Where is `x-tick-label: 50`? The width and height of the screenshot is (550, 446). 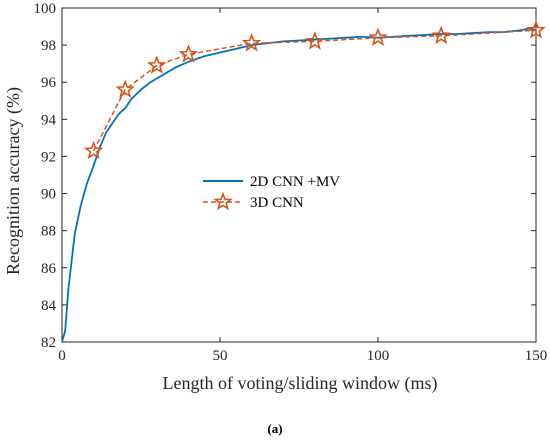 x-tick-label: 50 is located at coordinates (220, 356).